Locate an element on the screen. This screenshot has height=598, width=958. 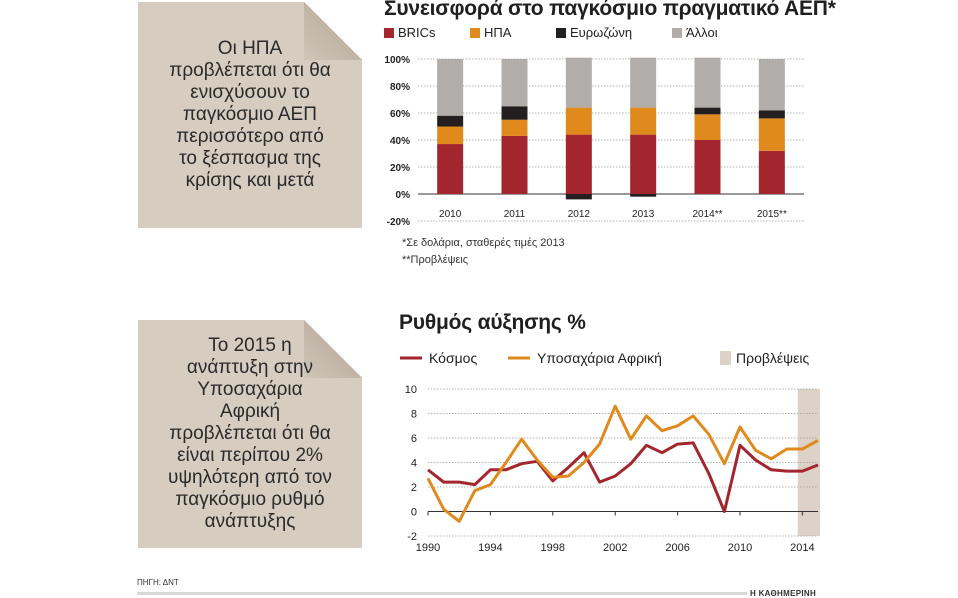
y-tick-label: 60% is located at coordinates (400, 114).